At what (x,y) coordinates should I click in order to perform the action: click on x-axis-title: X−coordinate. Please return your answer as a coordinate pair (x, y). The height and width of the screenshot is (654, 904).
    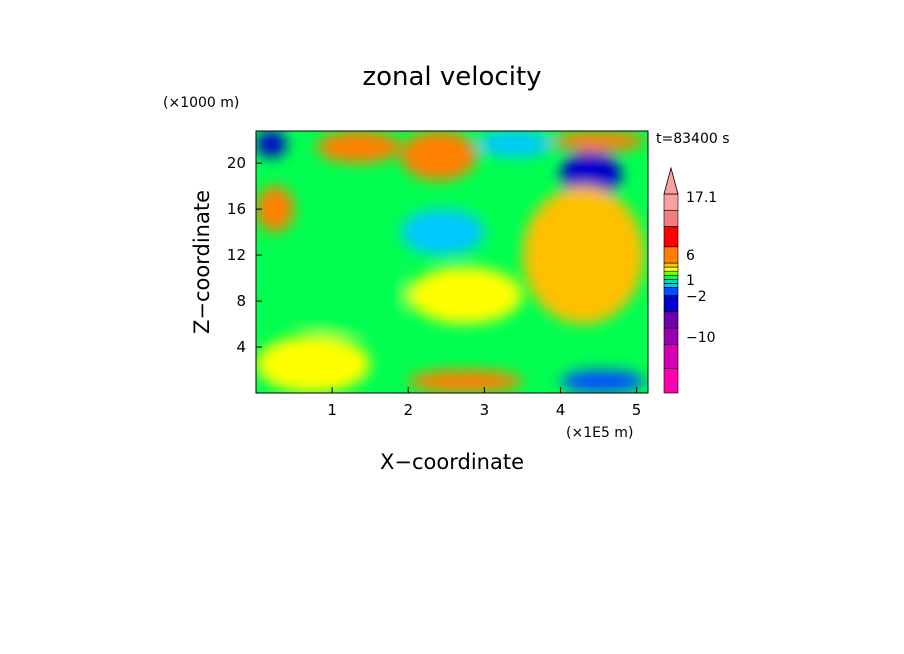
    Looking at the image, I should click on (452, 462).